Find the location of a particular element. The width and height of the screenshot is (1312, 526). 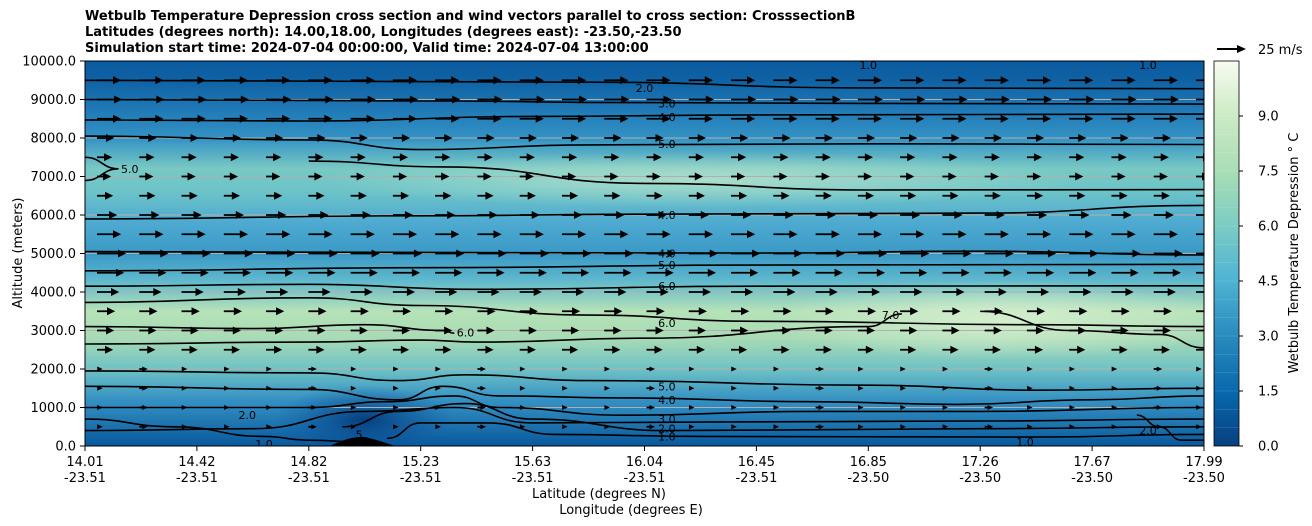

contour-label: 7.0 is located at coordinates (891, 315).